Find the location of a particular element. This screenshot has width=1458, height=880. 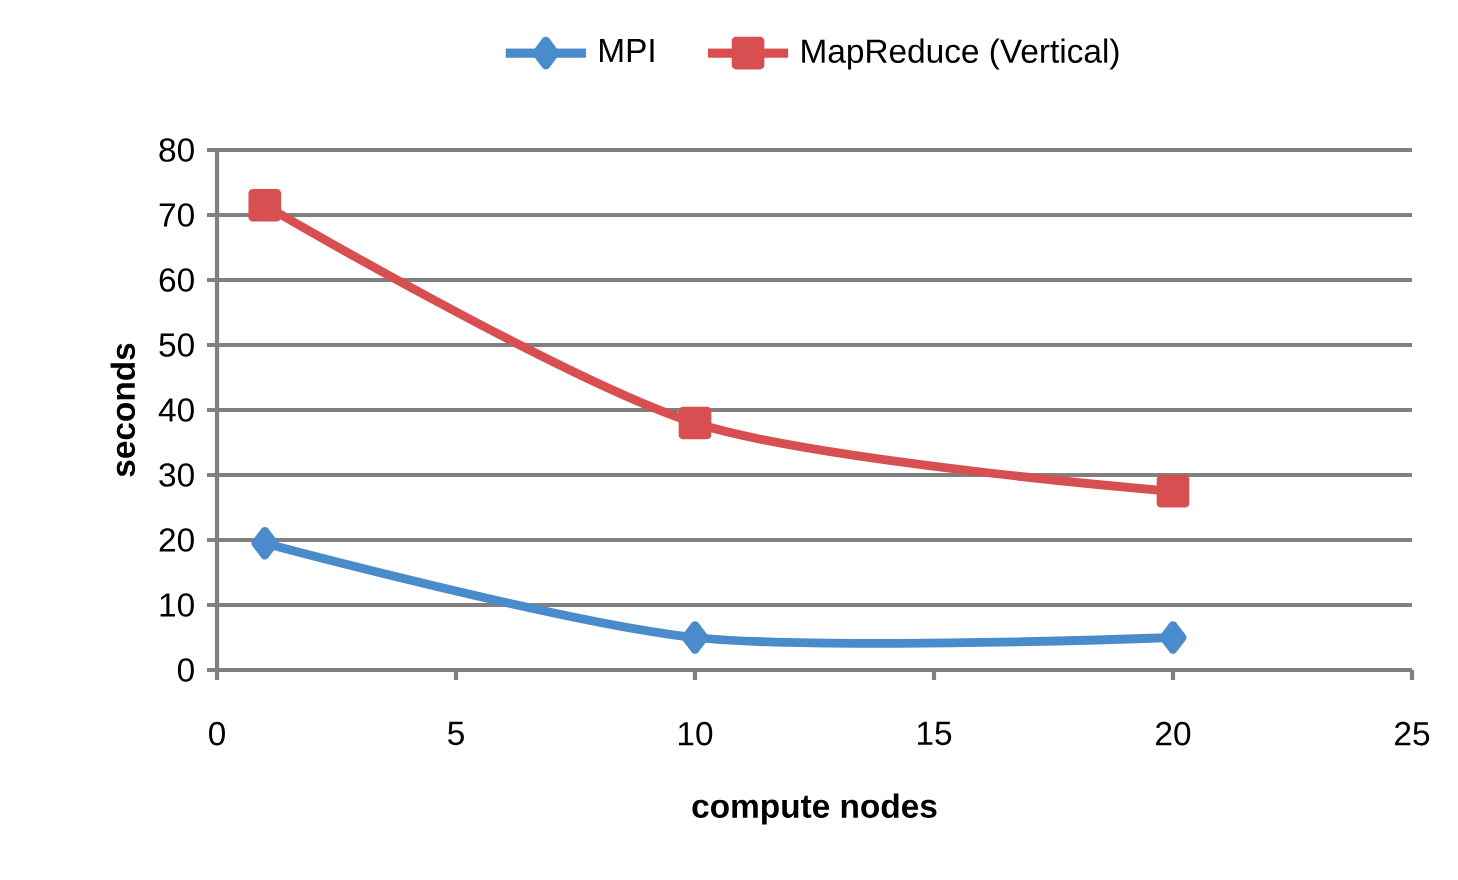

y-tick-label: 80 is located at coordinates (176, 150).